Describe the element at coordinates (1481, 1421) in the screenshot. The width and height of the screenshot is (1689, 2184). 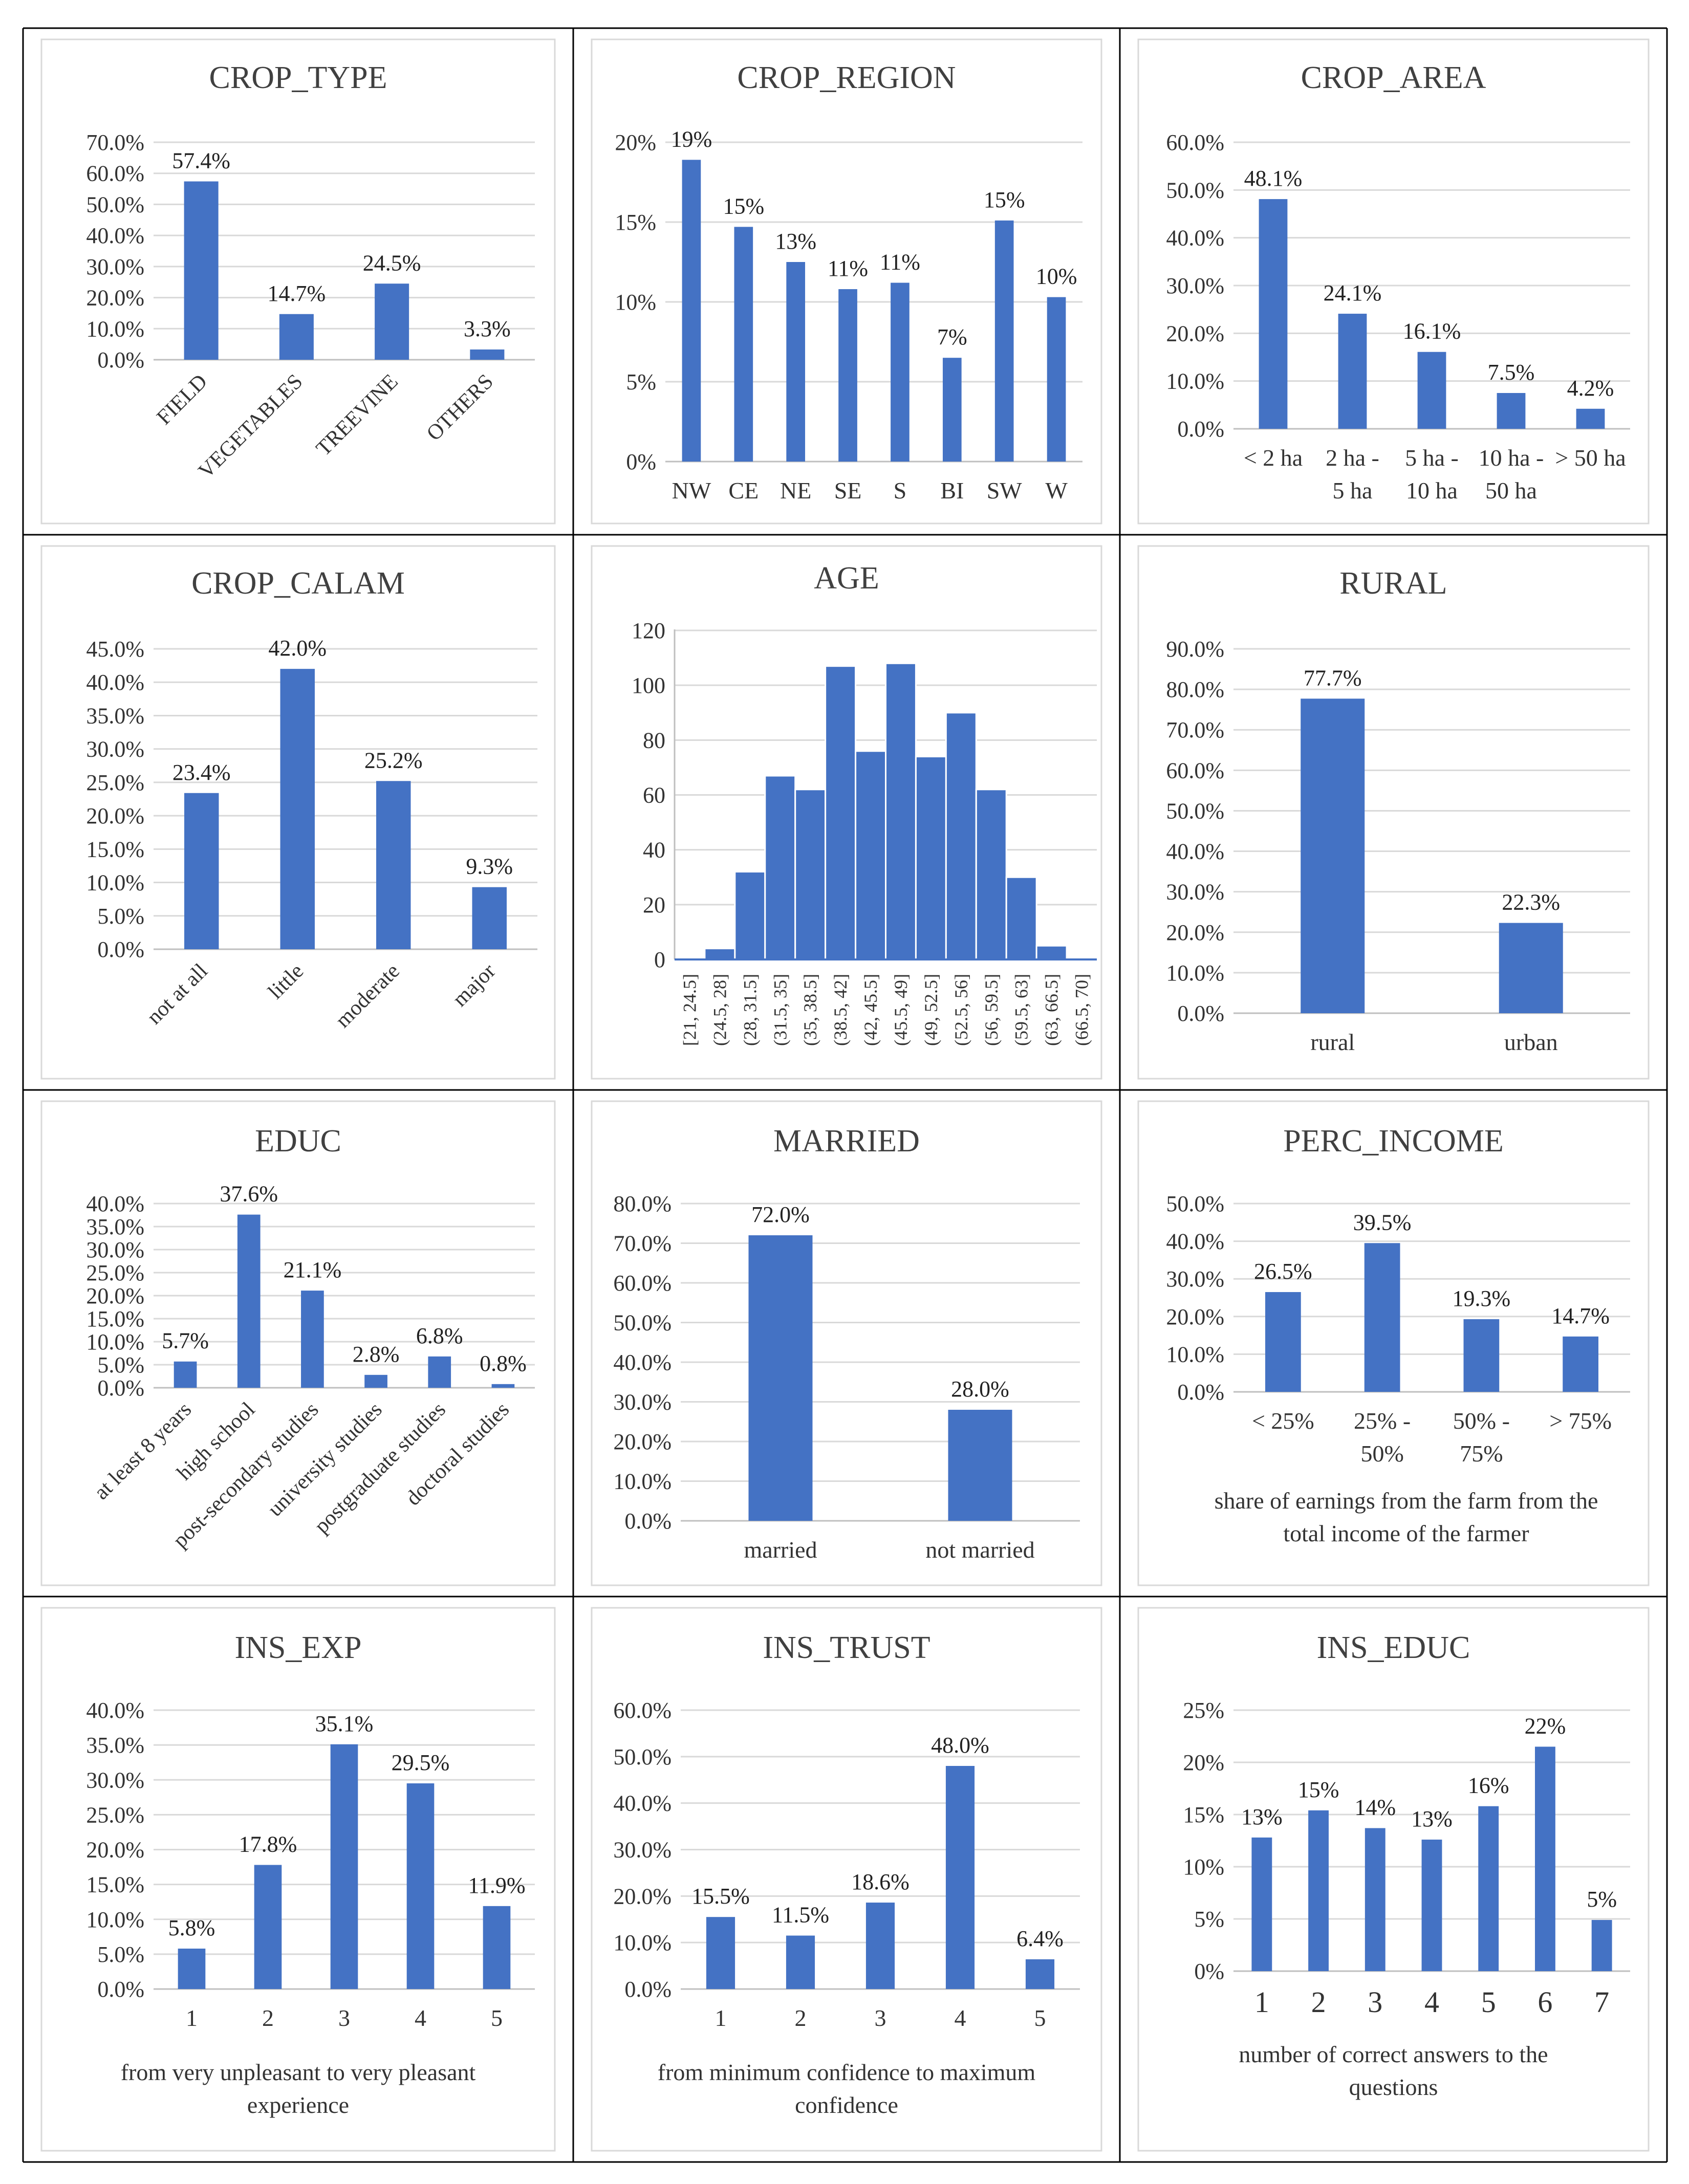
I see `x-tick-line: 50% -` at that location.